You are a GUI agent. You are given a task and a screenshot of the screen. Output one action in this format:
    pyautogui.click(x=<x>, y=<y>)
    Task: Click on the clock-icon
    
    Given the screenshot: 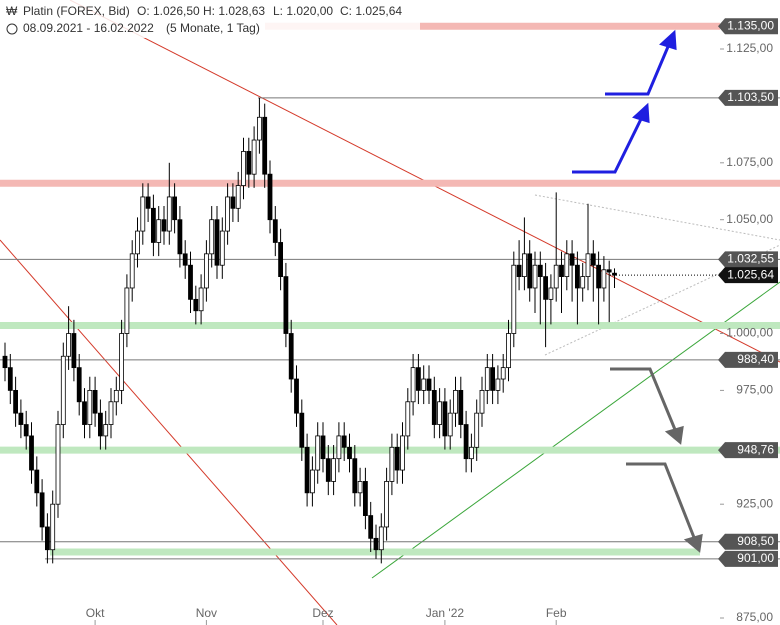 What is the action you would take?
    pyautogui.click(x=12, y=29)
    